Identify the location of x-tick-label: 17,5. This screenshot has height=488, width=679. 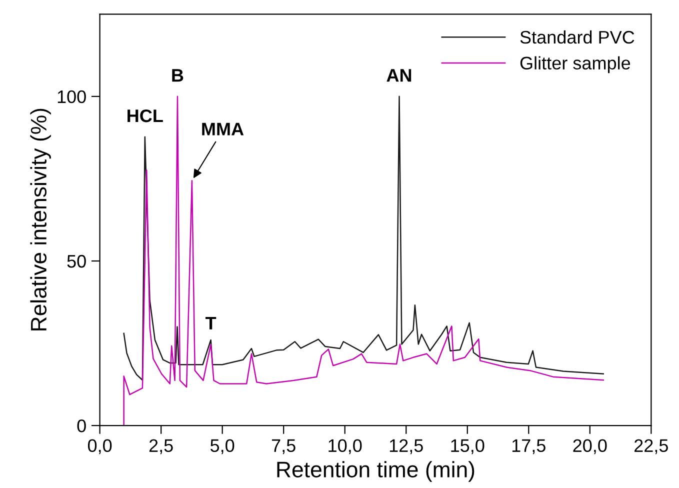
(529, 446).